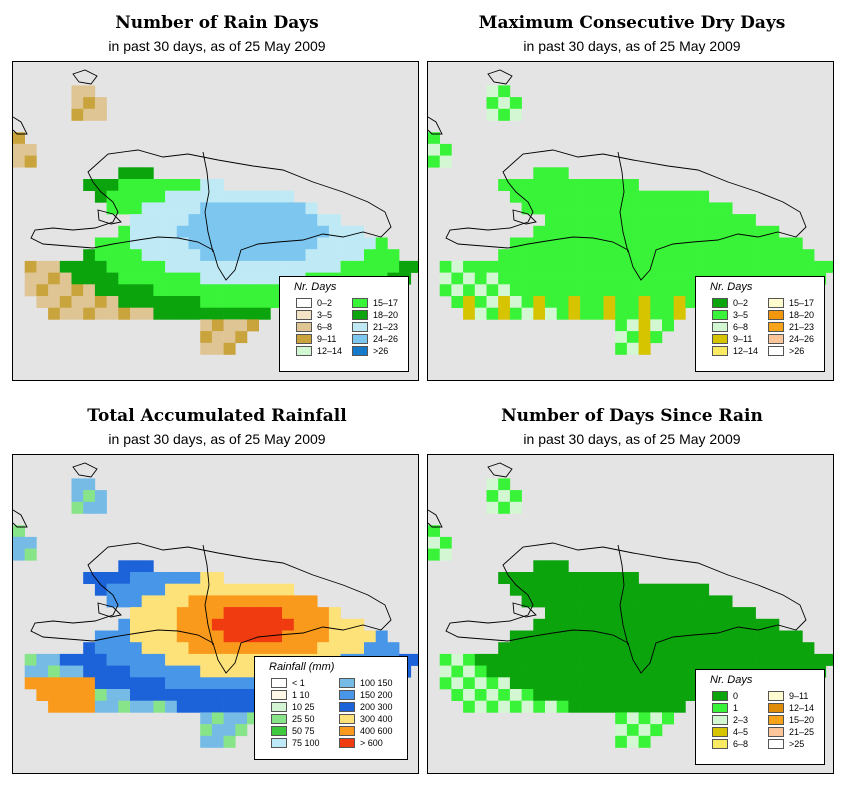 This screenshot has width=853, height=793. Describe the element at coordinates (802, 708) in the screenshot. I see `legend-label: 12–14` at that location.